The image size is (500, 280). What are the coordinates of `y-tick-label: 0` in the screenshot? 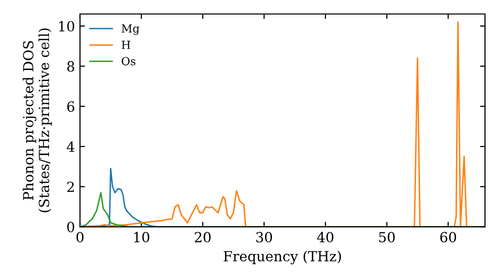 It's located at (70, 227).